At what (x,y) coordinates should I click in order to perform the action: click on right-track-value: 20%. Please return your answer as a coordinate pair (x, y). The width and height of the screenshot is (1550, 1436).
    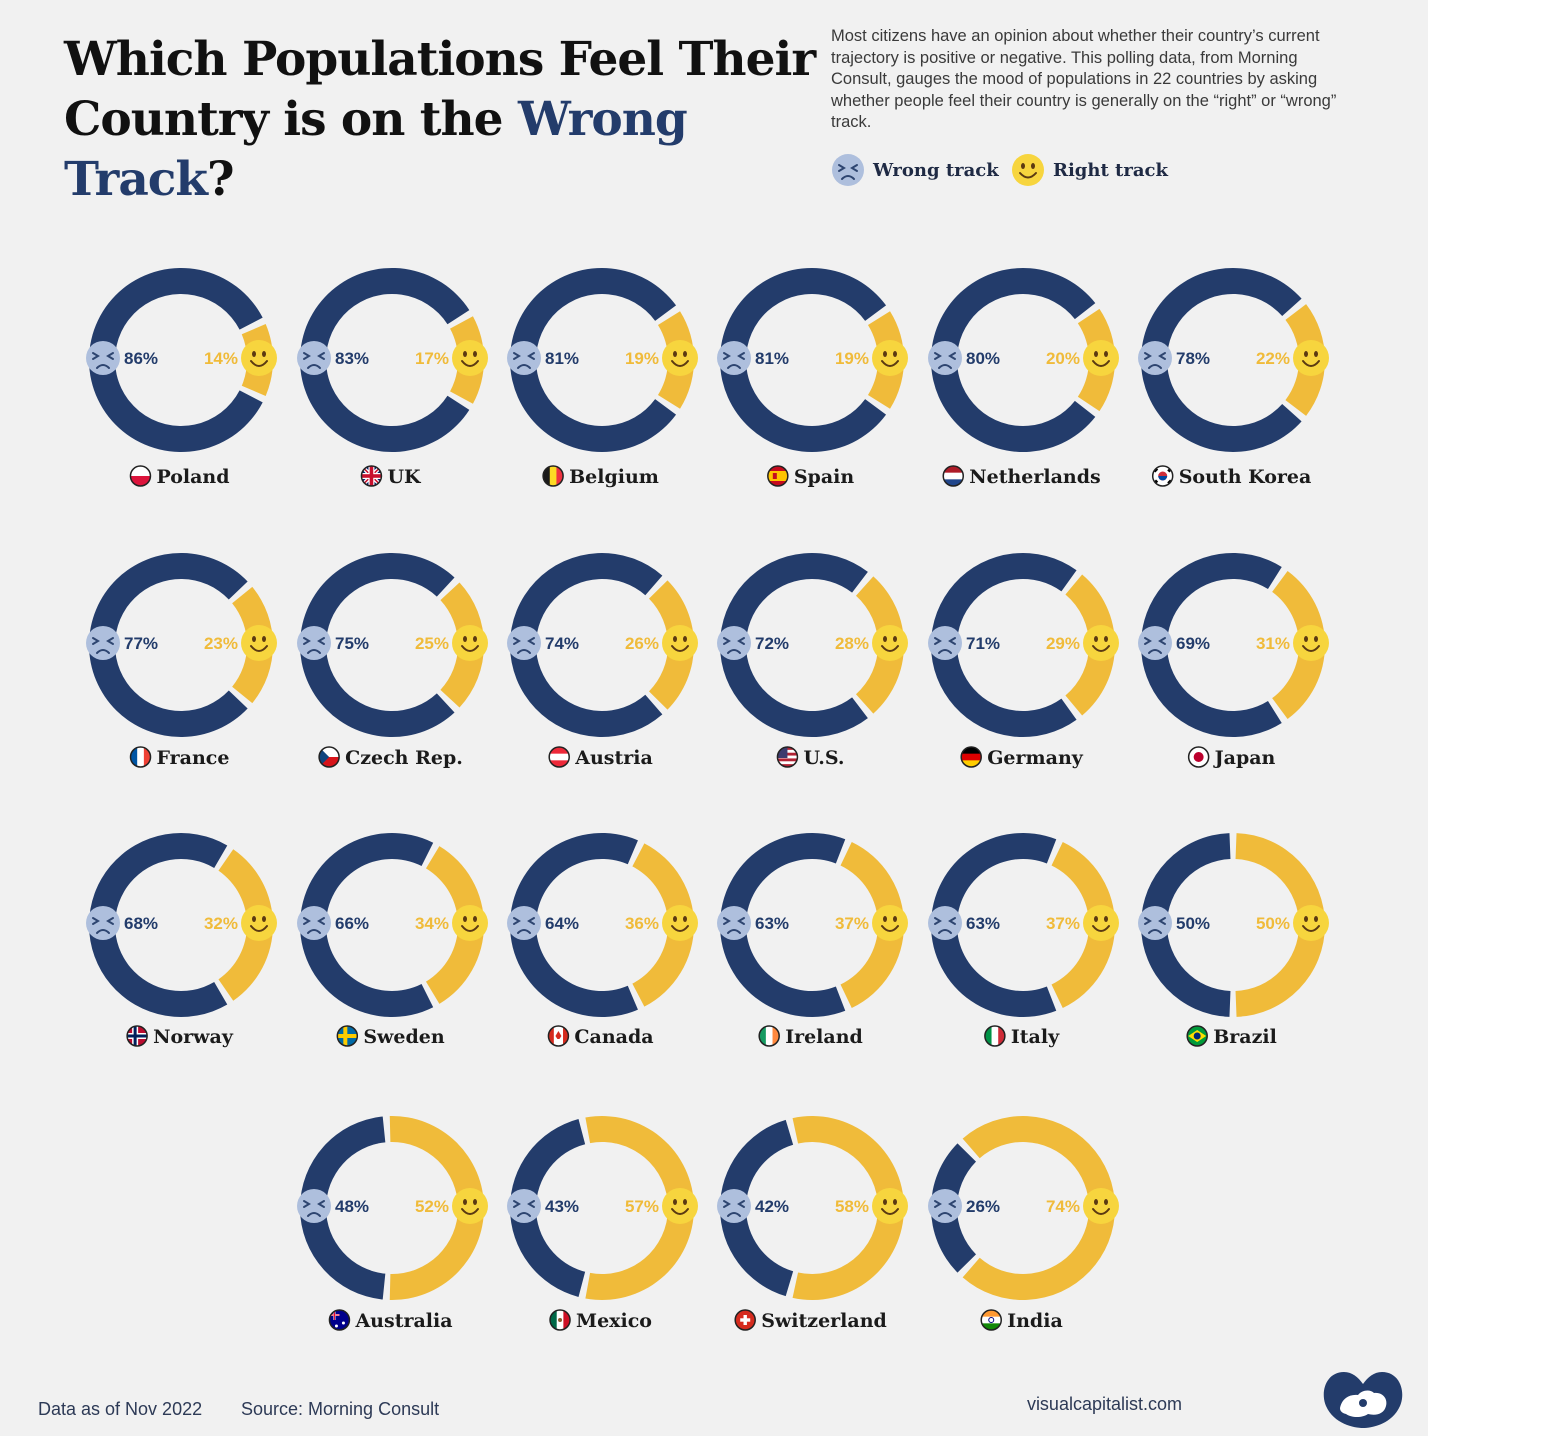
    Looking at the image, I should click on (1063, 358).